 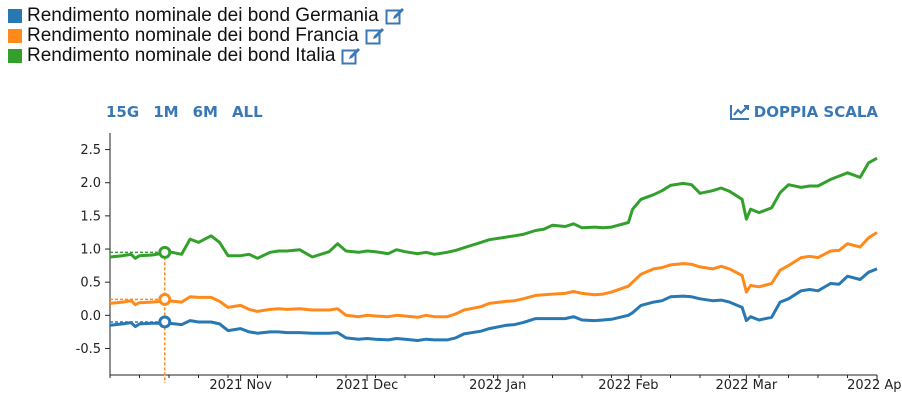 I want to click on legend-item-germania: Rendimento nominale dei bond Germania, so click(x=206, y=16).